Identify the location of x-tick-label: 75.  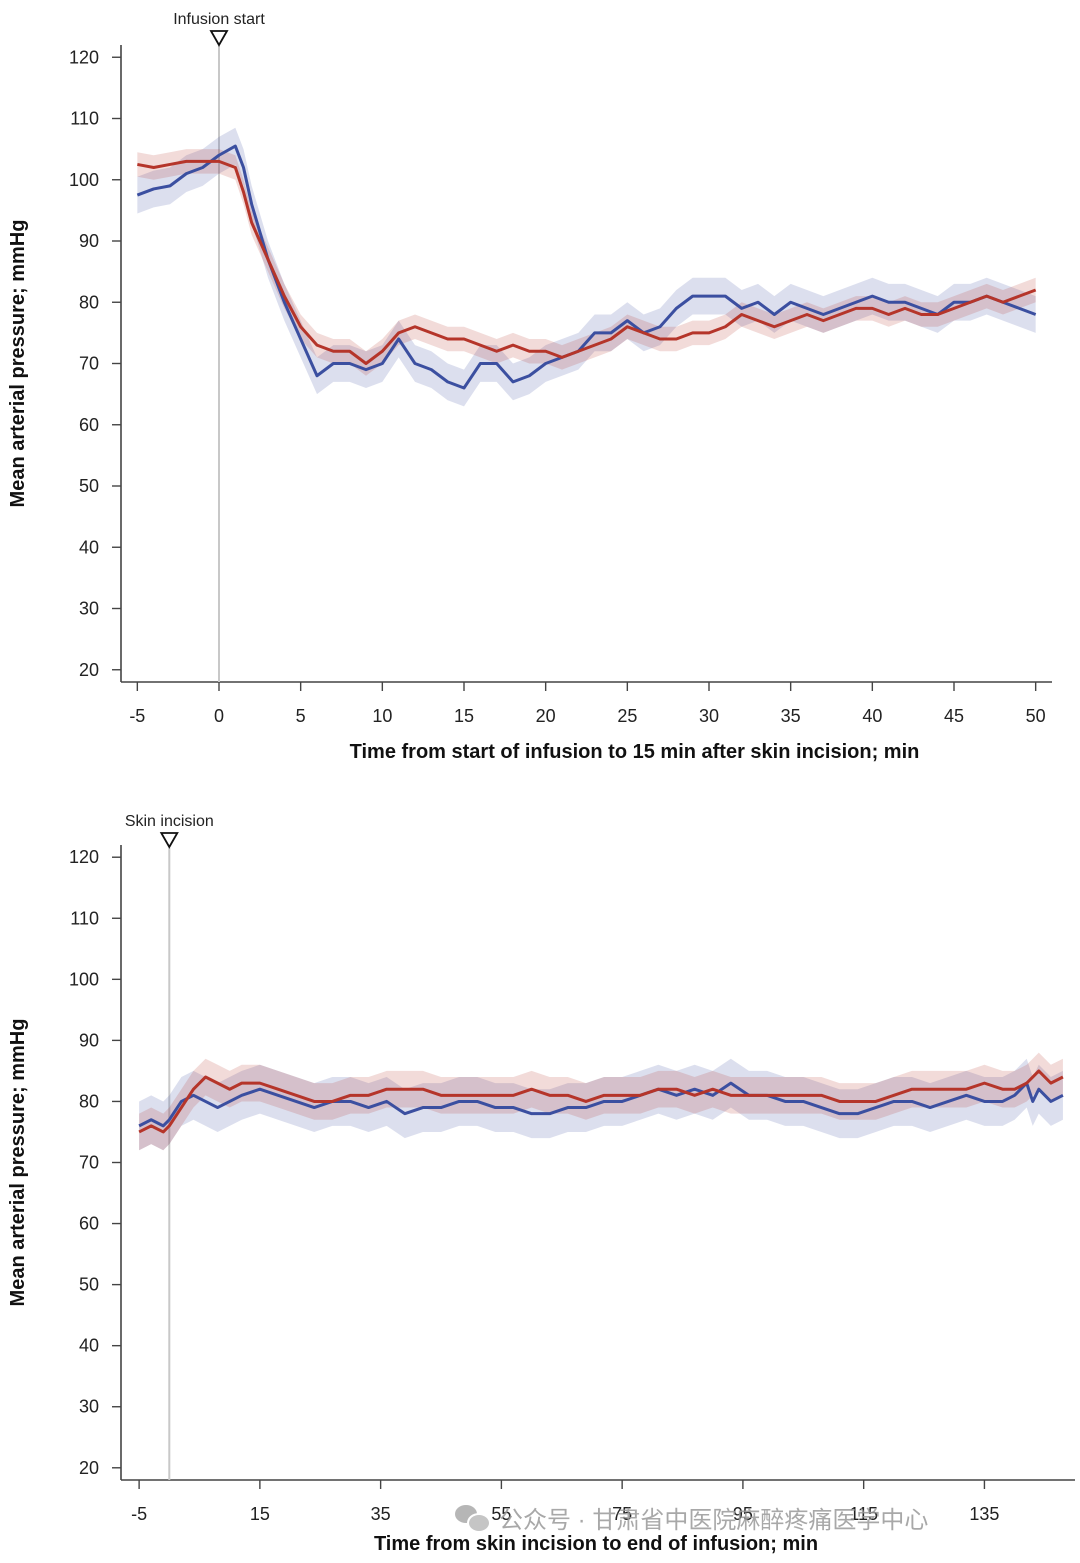
(622, 1514).